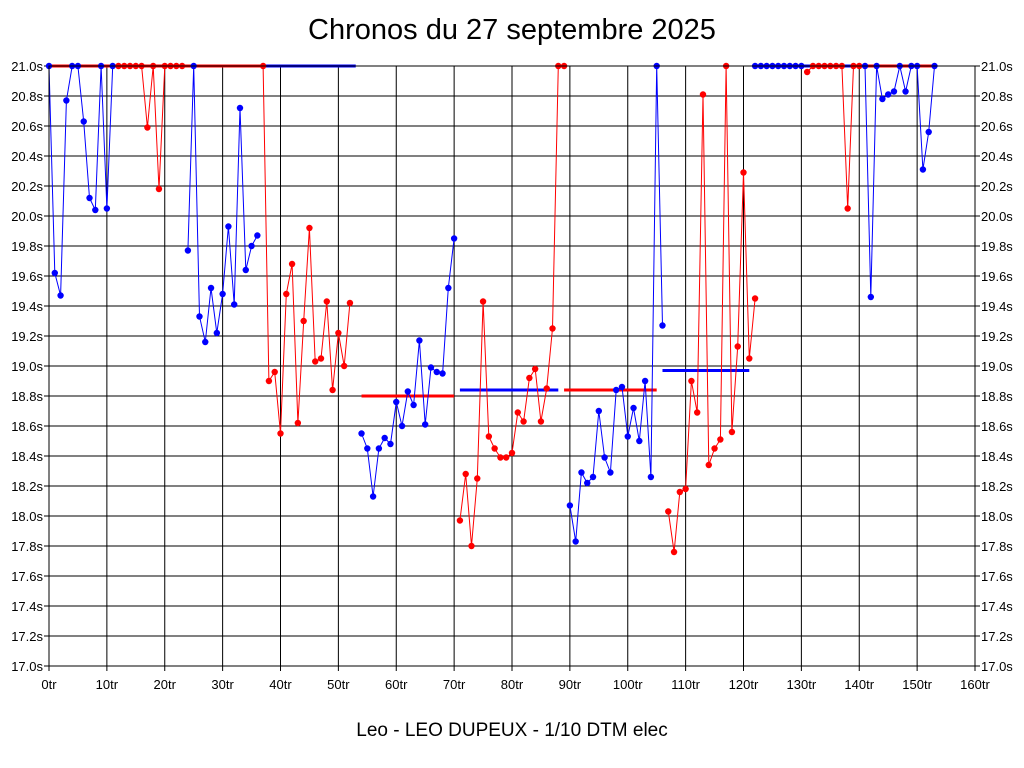  Describe the element at coordinates (27, 666) in the screenshot. I see `y-tick-label-left: 17.0s` at that location.